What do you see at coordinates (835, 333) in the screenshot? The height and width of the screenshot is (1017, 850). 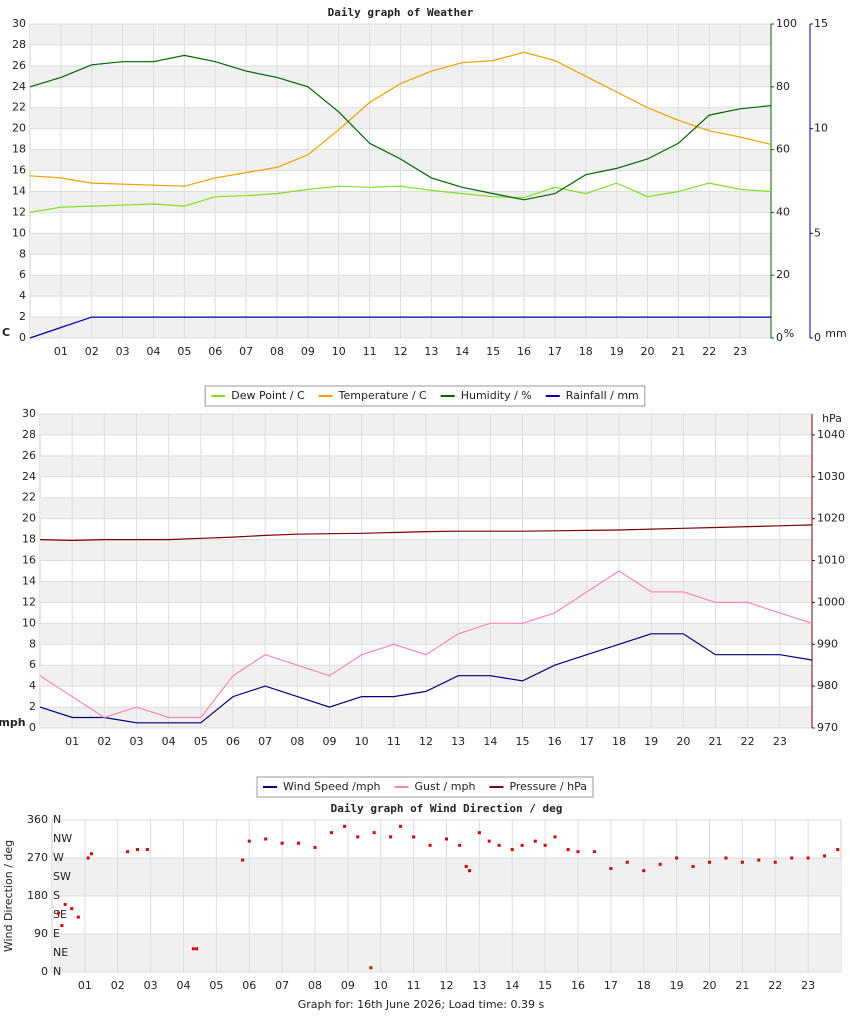 I see `y3-unit: mm` at bounding box center [835, 333].